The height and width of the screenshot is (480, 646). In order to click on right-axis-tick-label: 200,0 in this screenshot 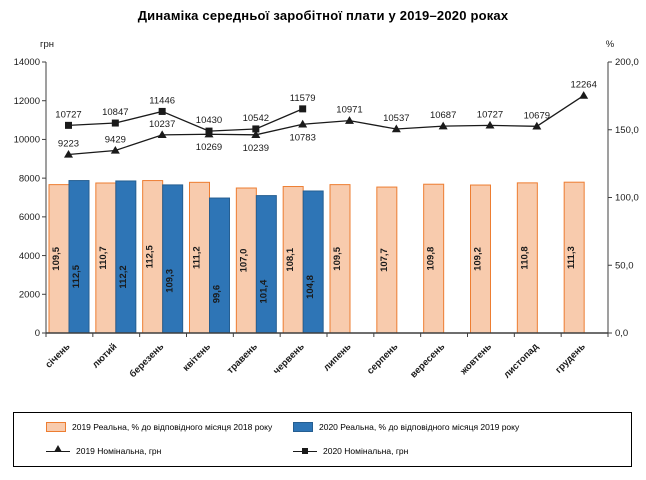, I will do `click(627, 62)`.